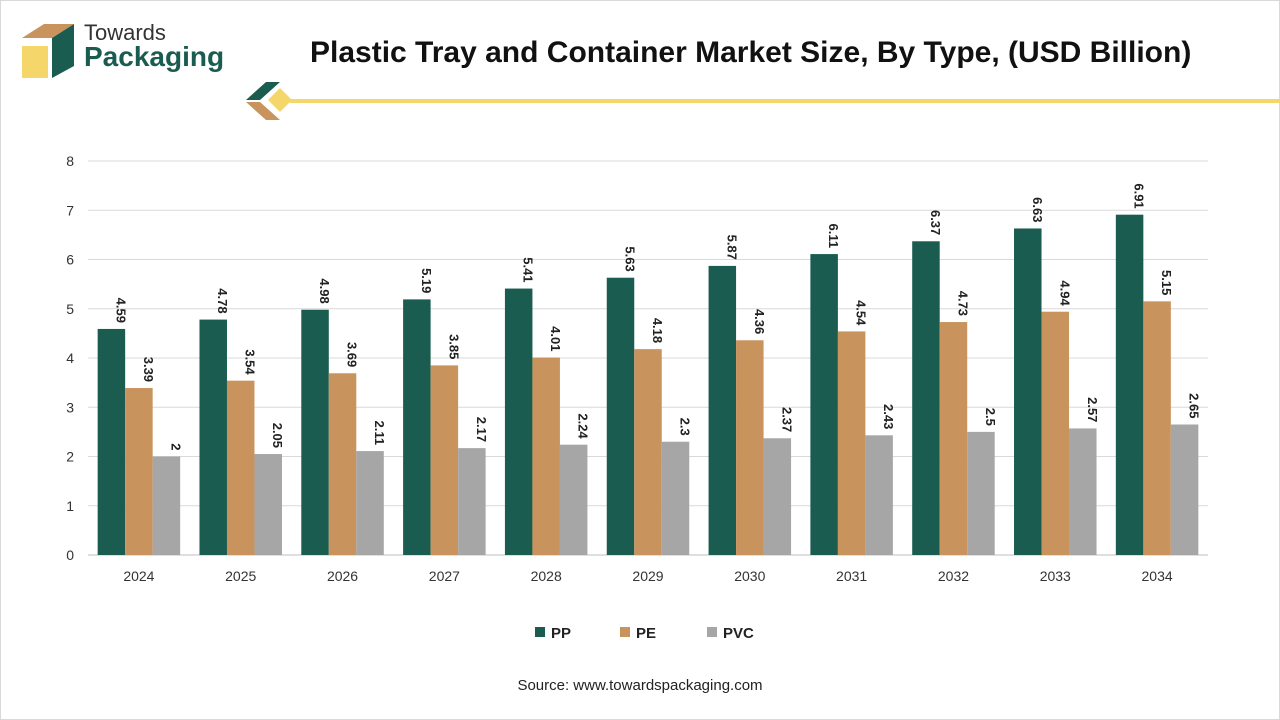  I want to click on x-tick-label: 2031, so click(851, 576).